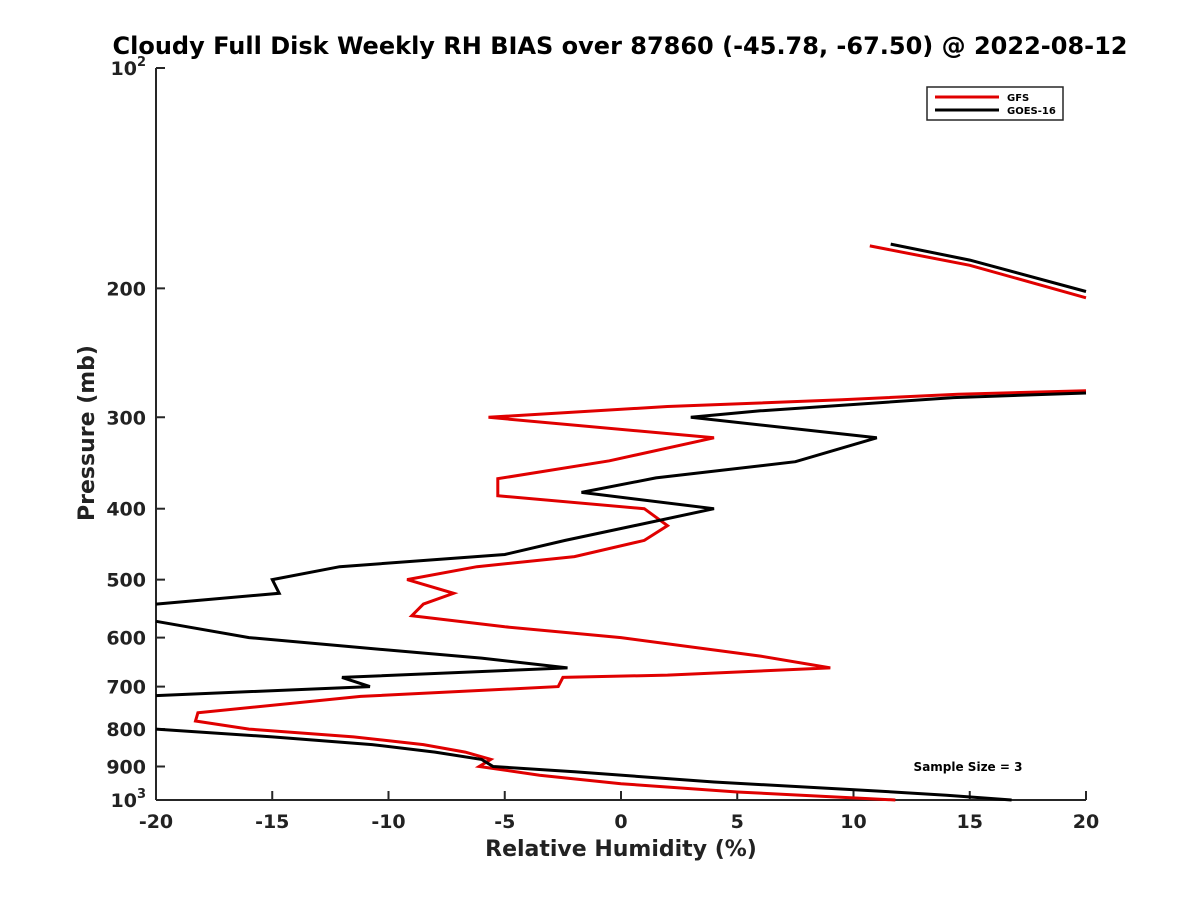 The height and width of the screenshot is (900, 1200). What do you see at coordinates (968, 767) in the screenshot?
I see `sample-size-annotation: Sample Size = 3` at bounding box center [968, 767].